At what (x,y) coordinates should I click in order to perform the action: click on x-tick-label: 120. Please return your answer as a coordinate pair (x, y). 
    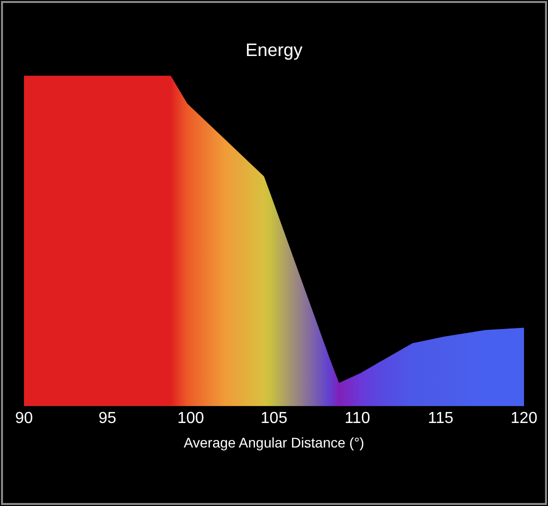
    Looking at the image, I should click on (524, 419).